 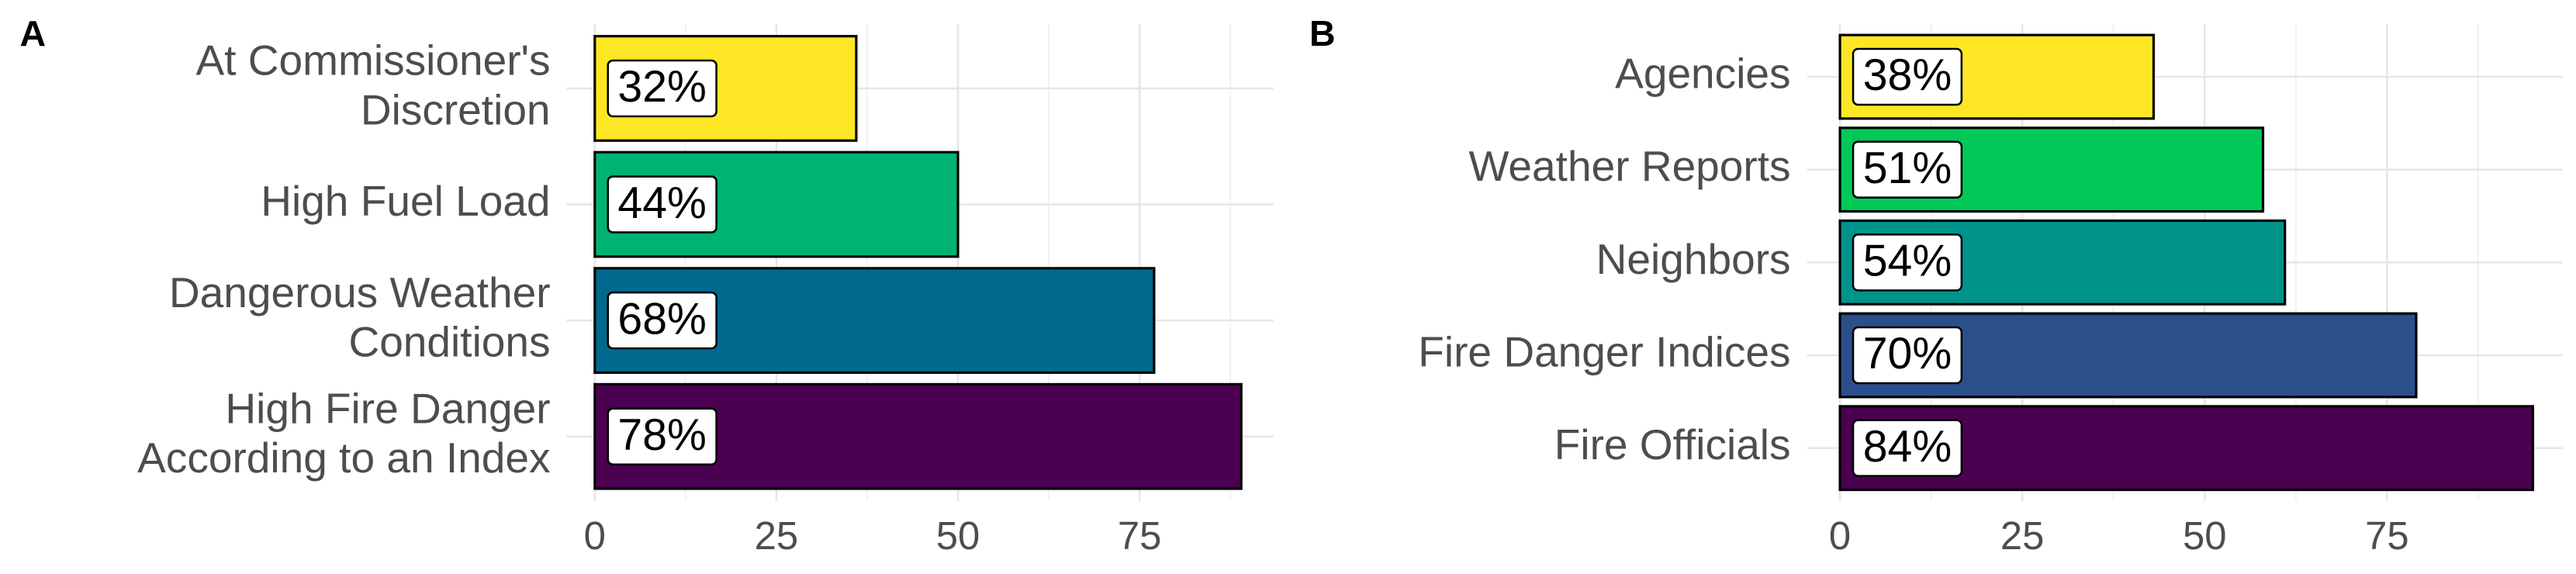 I want to click on value-label: 38%, so click(x=1907, y=75).